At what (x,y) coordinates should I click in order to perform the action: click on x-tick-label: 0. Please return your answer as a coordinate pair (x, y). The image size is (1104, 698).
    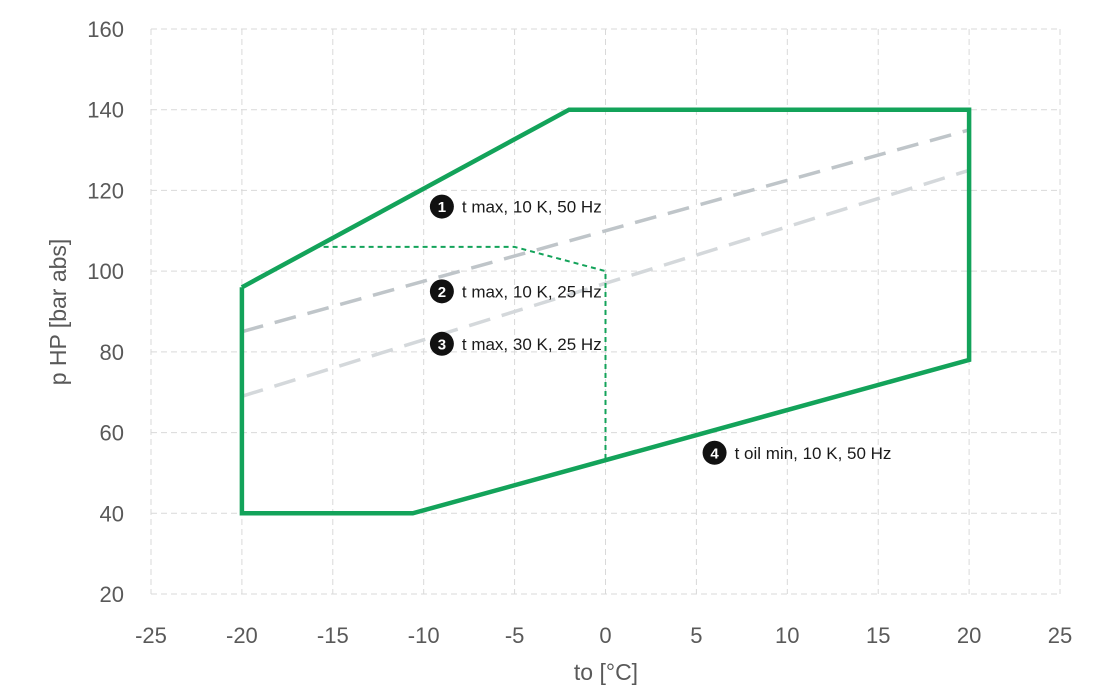
    Looking at the image, I should click on (605, 635).